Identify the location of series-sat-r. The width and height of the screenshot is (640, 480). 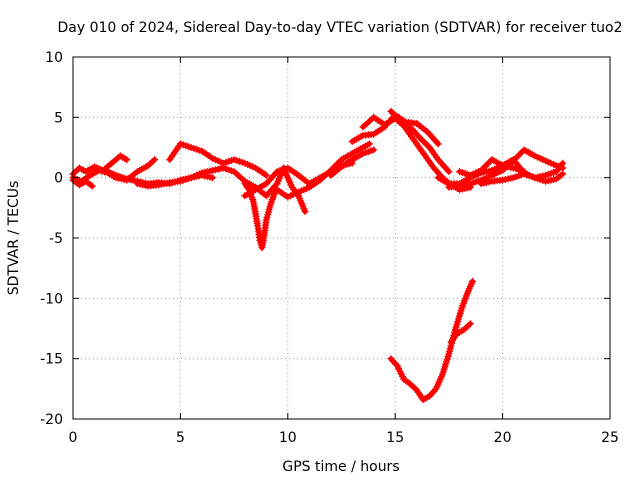
(522, 179).